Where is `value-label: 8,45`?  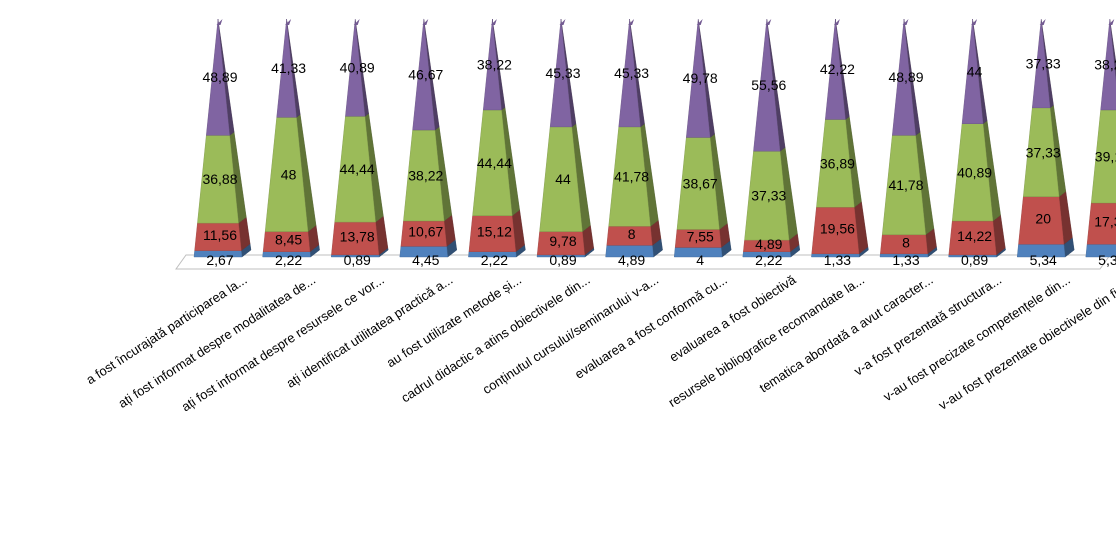 value-label: 8,45 is located at coordinates (288, 240).